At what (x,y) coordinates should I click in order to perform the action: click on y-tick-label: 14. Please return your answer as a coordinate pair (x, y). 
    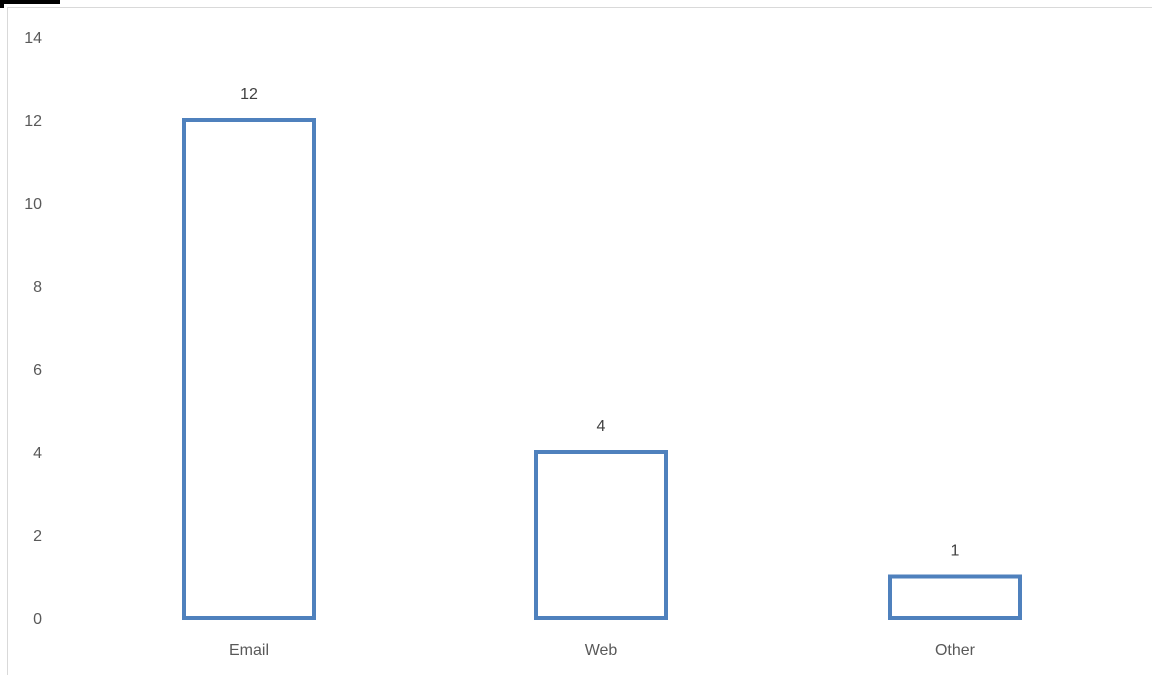
    Looking at the image, I should click on (33, 38).